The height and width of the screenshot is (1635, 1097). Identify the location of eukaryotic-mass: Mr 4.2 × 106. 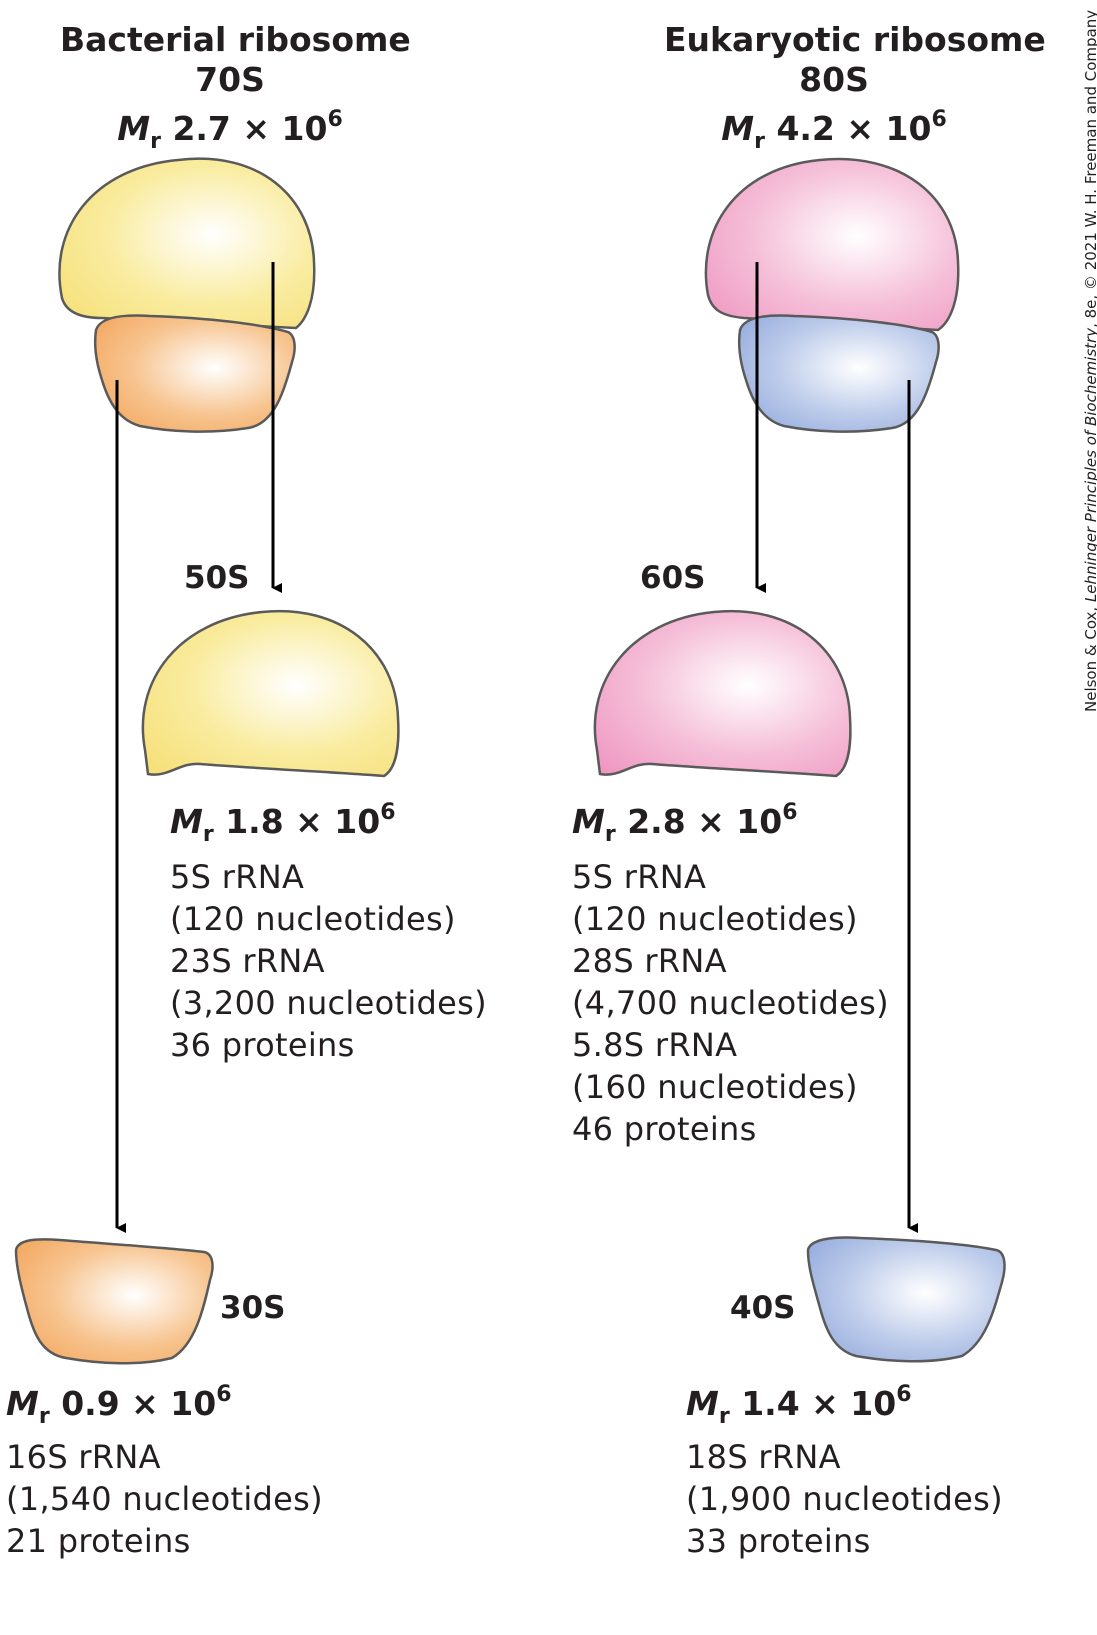
(834, 130).